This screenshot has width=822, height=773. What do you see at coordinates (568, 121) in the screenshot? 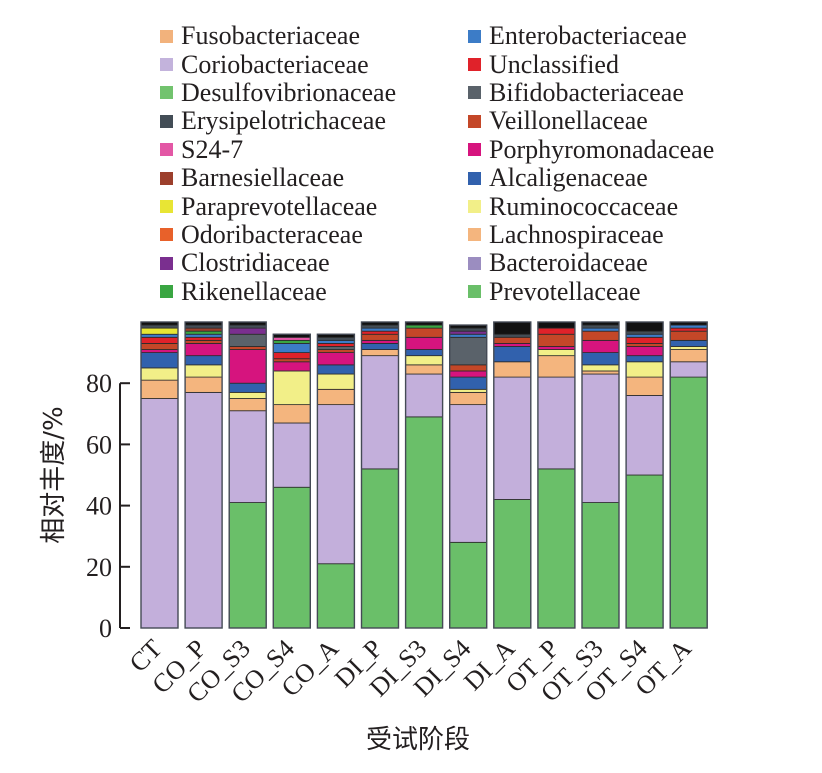
I see `legend-label: Veillonellaceae` at bounding box center [568, 121].